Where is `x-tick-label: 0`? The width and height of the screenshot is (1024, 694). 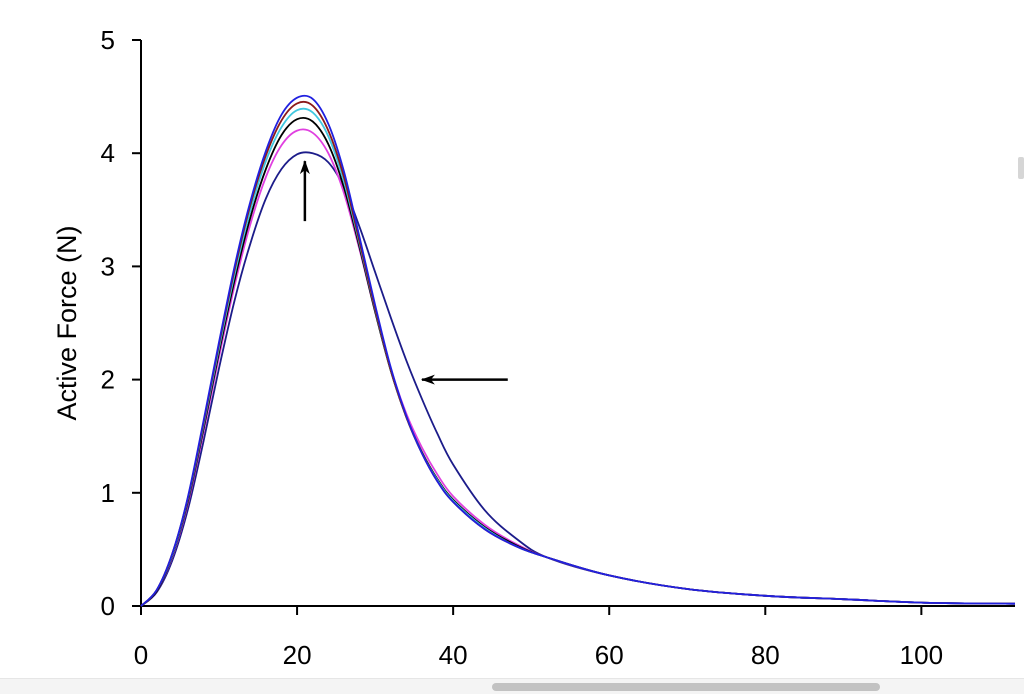 x-tick-label: 0 is located at coordinates (141, 655).